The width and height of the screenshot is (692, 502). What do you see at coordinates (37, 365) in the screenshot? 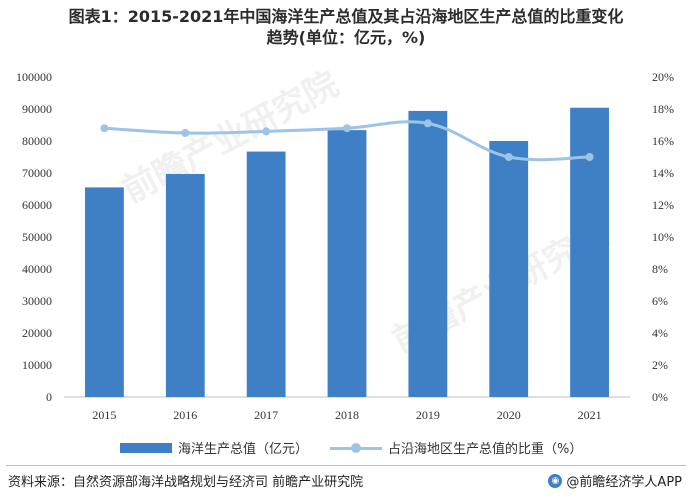
I see `y-left-tick-label: 10000` at bounding box center [37, 365].